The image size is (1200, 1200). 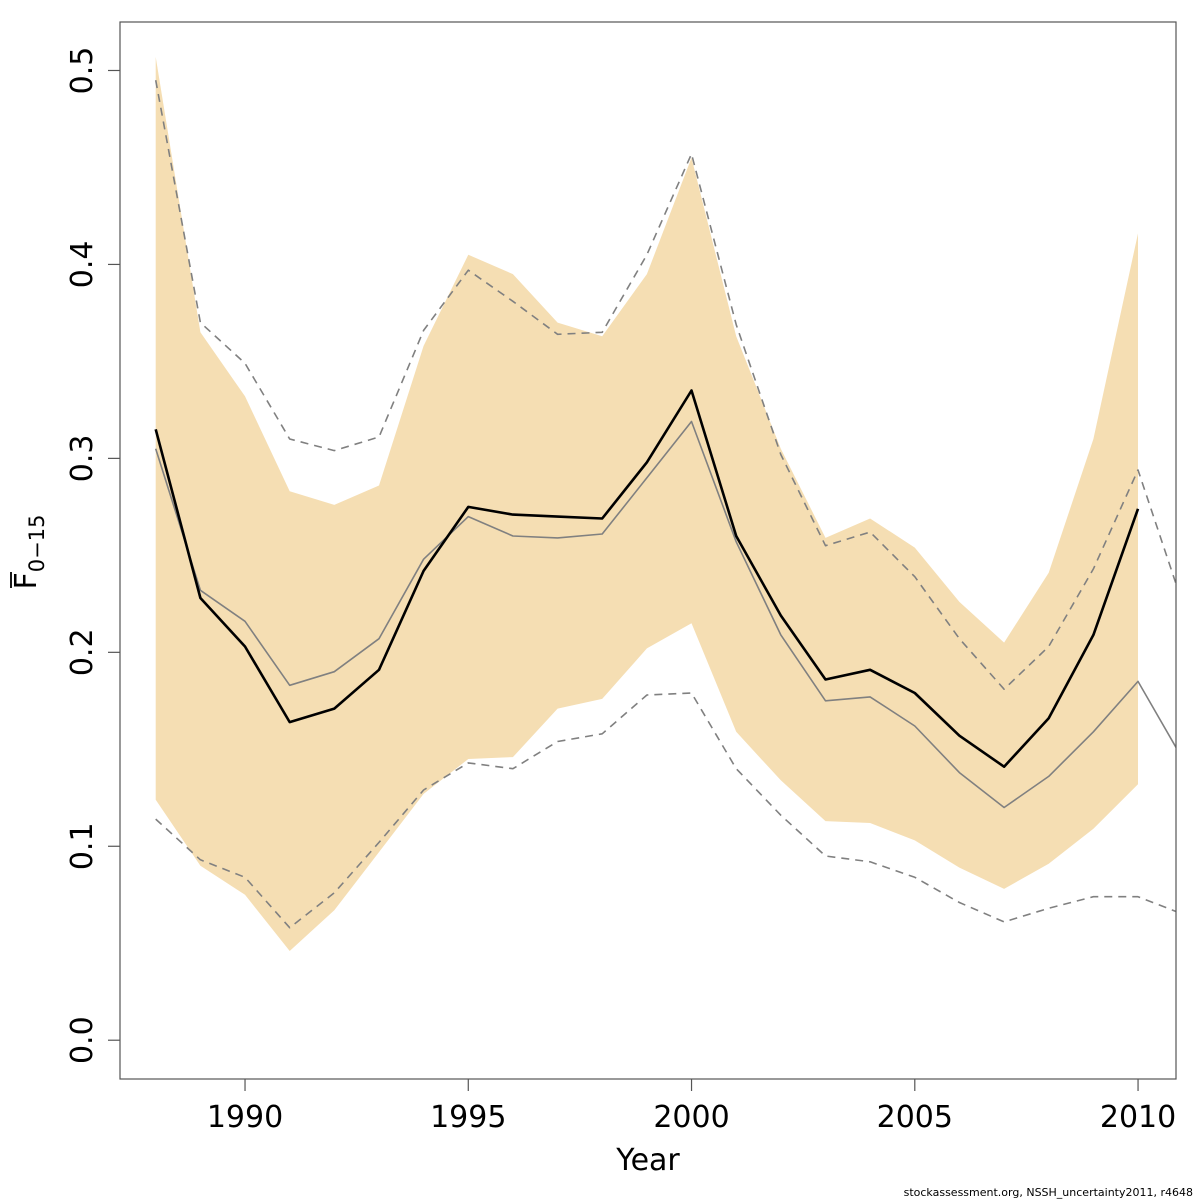 I want to click on y-axis-label-main: F, so click(x=26, y=580).